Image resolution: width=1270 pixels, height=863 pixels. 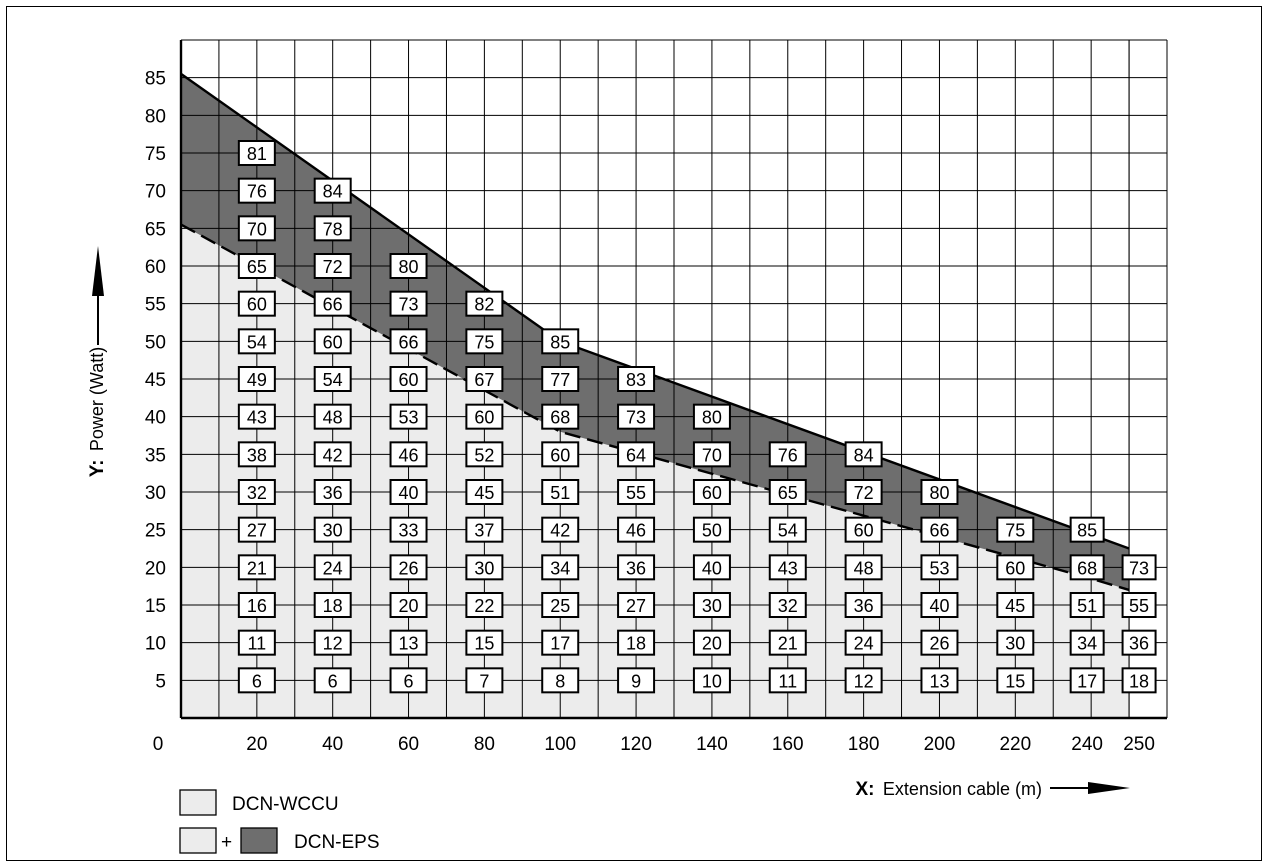 I want to click on x-tick-label: 240, so click(x=1087, y=744).